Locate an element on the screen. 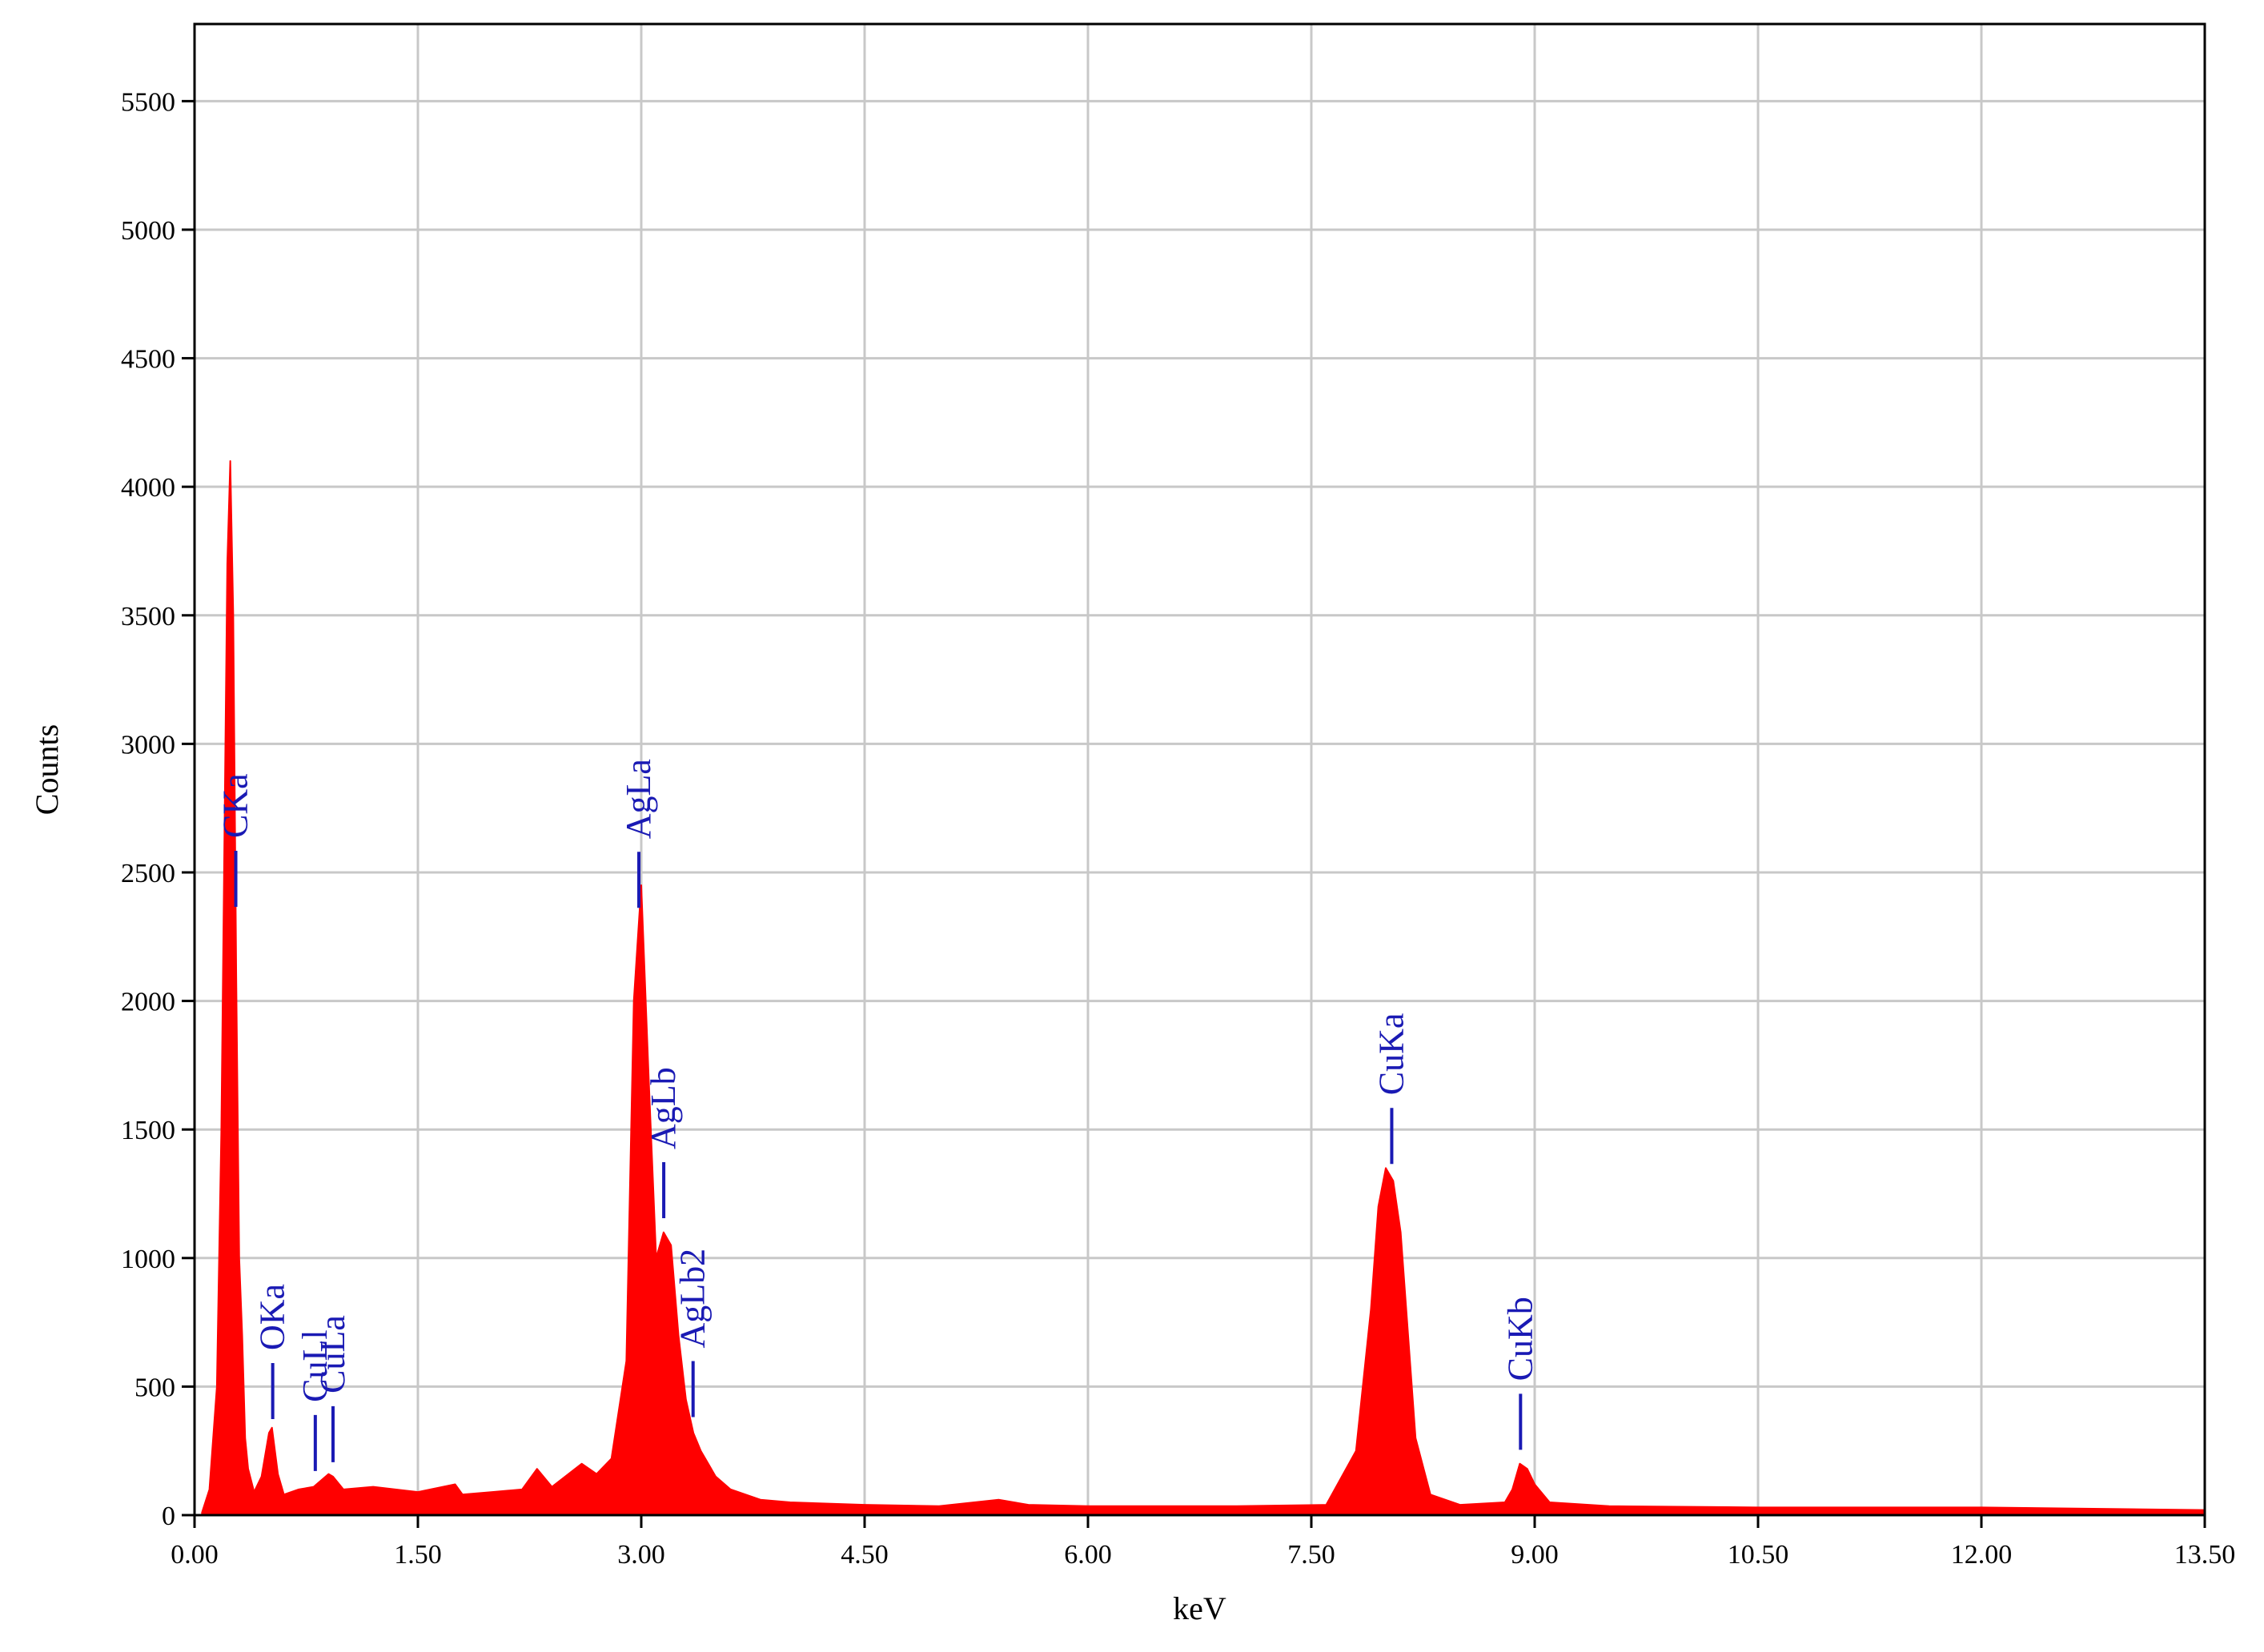 The height and width of the screenshot is (1652, 2264). peak-label: CKa is located at coordinates (235, 805).